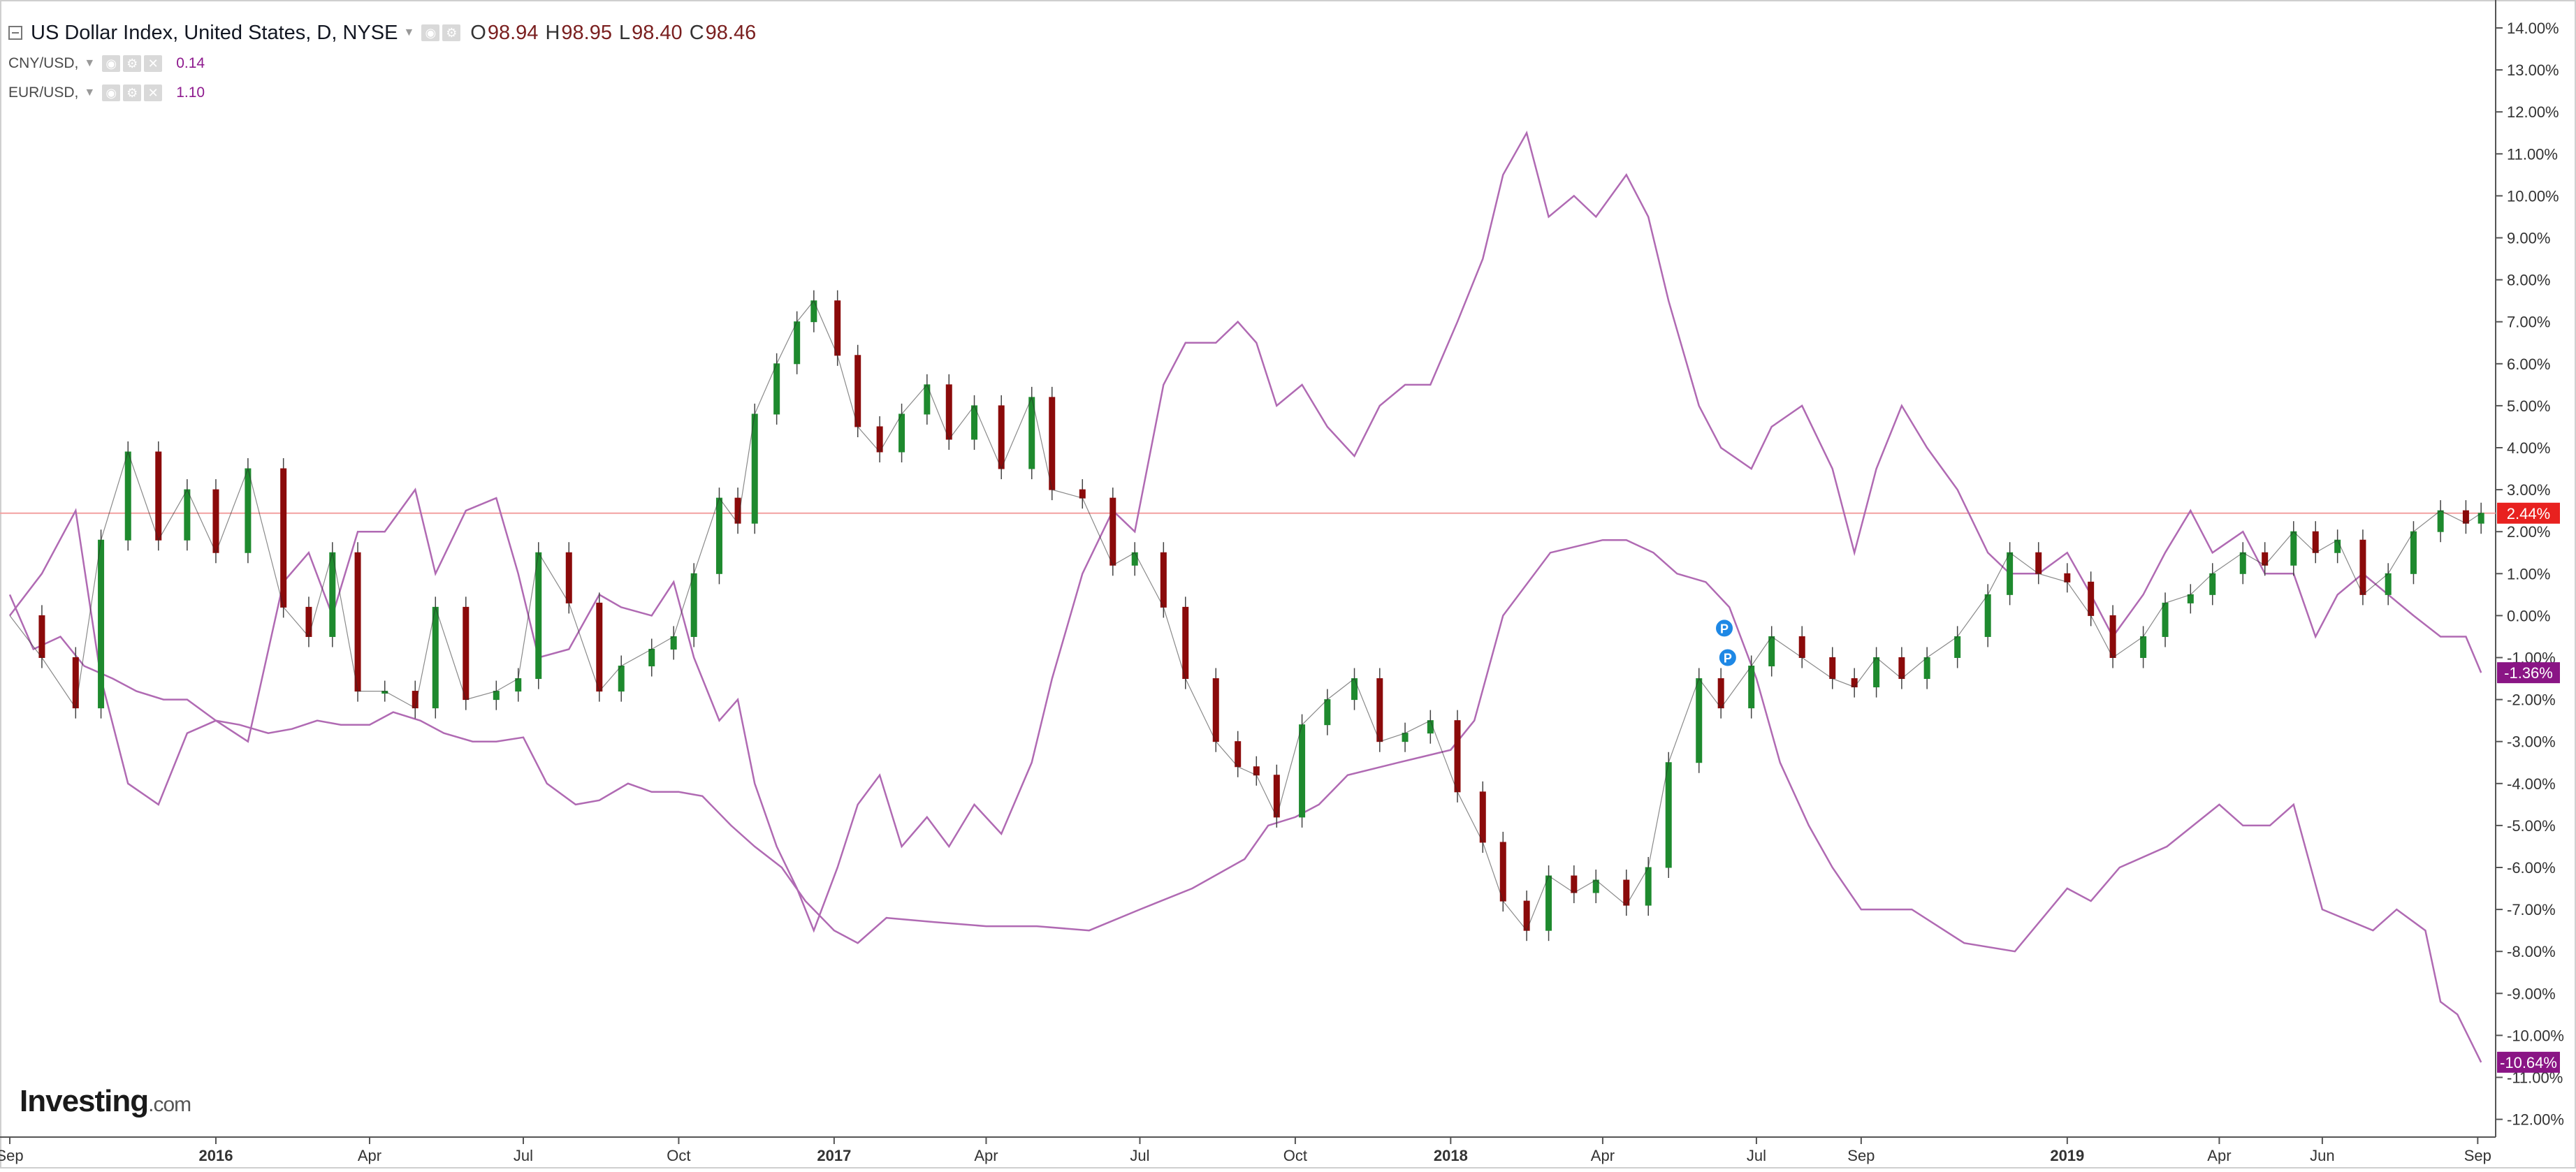 The height and width of the screenshot is (1172, 2576). What do you see at coordinates (2477, 1156) in the screenshot?
I see `x-tick-label: Sep` at bounding box center [2477, 1156].